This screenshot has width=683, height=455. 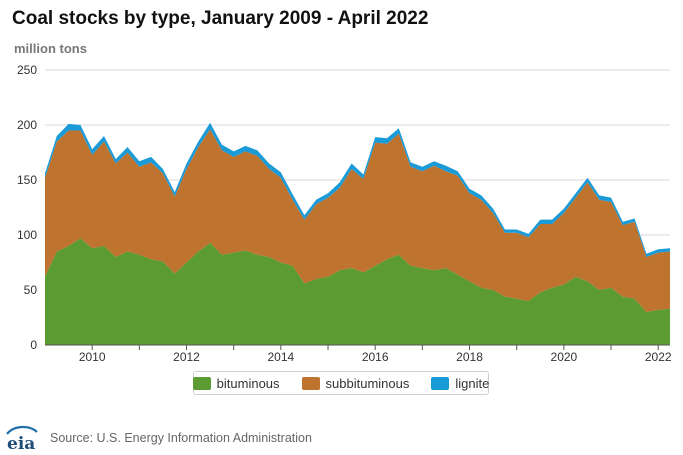 I want to click on legend: bituminous subbituminous lignite, so click(x=340, y=383).